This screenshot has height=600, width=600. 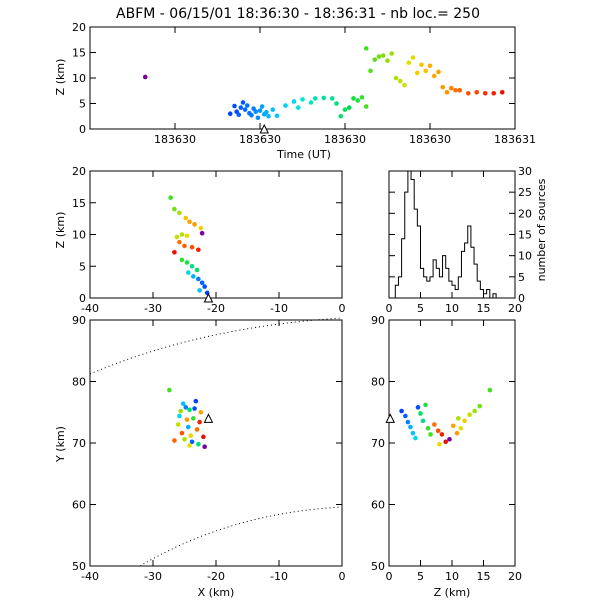 I want to click on x-z-xtick-label: 0, so click(x=342, y=308).